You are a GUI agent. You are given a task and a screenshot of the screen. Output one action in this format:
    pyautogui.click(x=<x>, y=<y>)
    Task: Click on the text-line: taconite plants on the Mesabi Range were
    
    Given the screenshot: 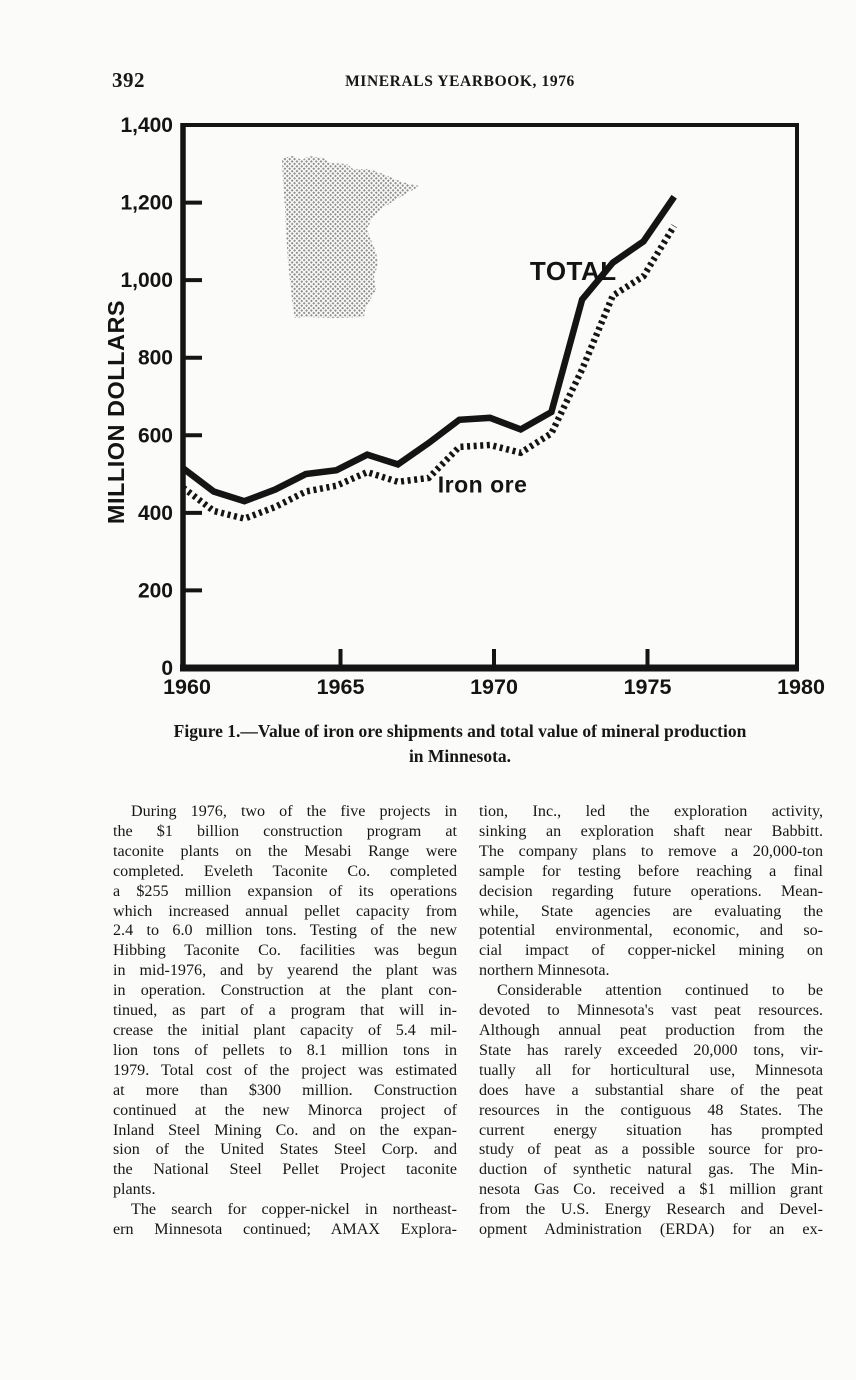 What is the action you would take?
    pyautogui.click(x=285, y=851)
    